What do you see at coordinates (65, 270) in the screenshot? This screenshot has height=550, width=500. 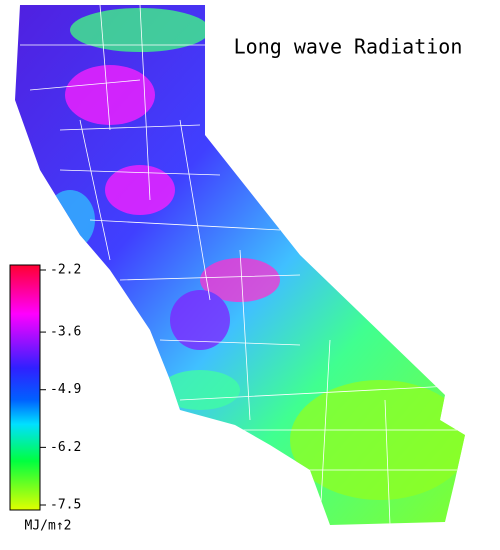 I see `colorbar-tick-label: -2.2` at bounding box center [65, 270].